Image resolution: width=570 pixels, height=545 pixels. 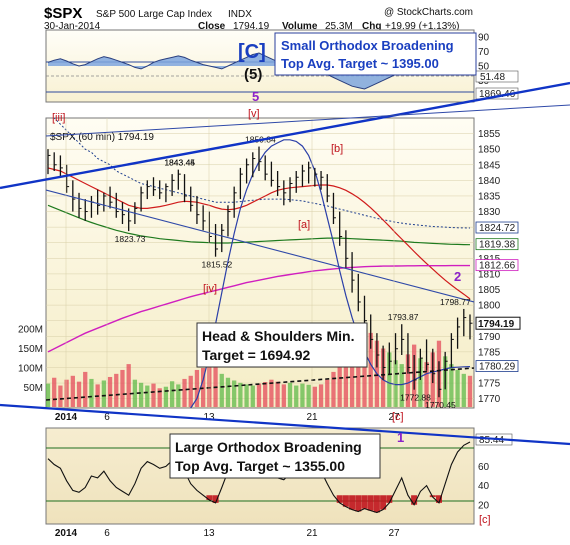 I want to click on x-tick-label: 27, so click(x=394, y=417).